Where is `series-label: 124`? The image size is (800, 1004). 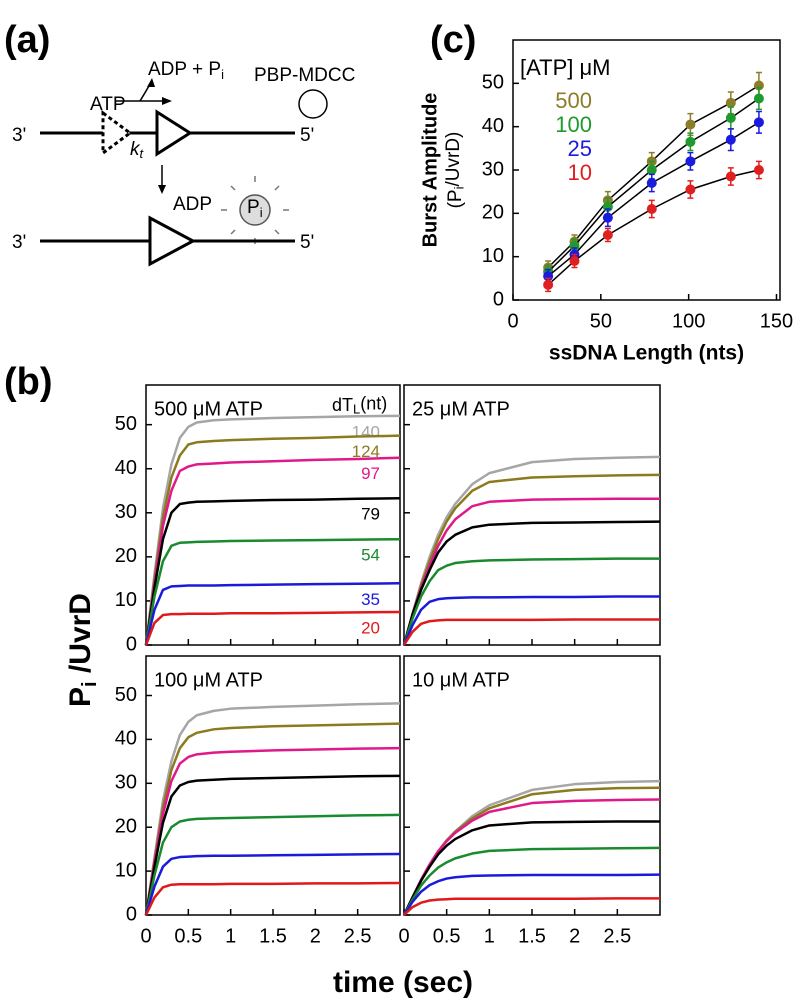
series-label: 124 is located at coordinates (366, 451).